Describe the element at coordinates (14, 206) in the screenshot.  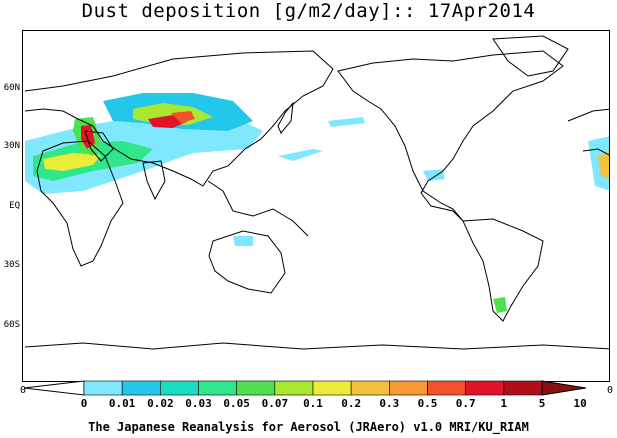
I see `lat-label-eq: EQ` at that location.